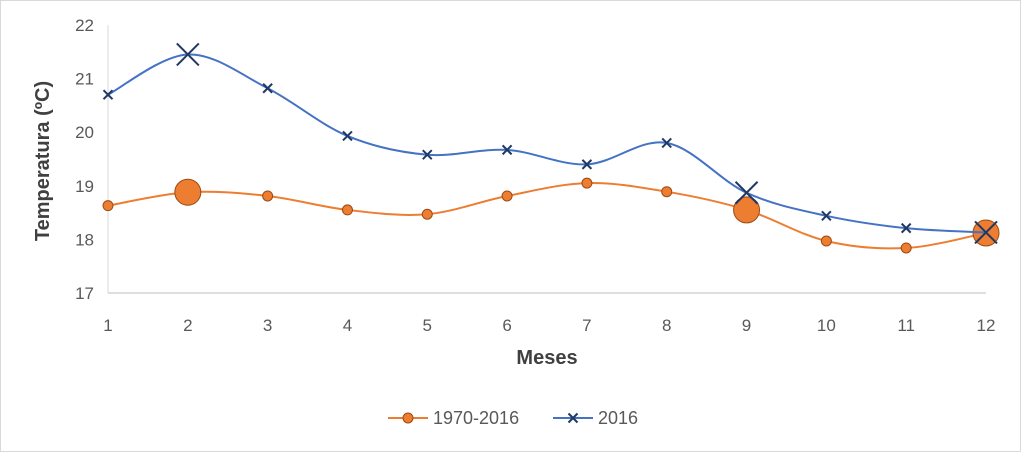  I want to click on legend: 1970-2016 2016, so click(513, 418).